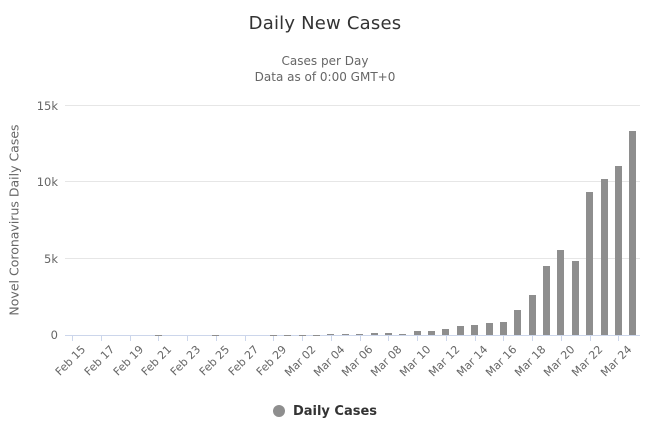  What do you see at coordinates (352, 105) in the screenshot?
I see `gridline-15k` at bounding box center [352, 105].